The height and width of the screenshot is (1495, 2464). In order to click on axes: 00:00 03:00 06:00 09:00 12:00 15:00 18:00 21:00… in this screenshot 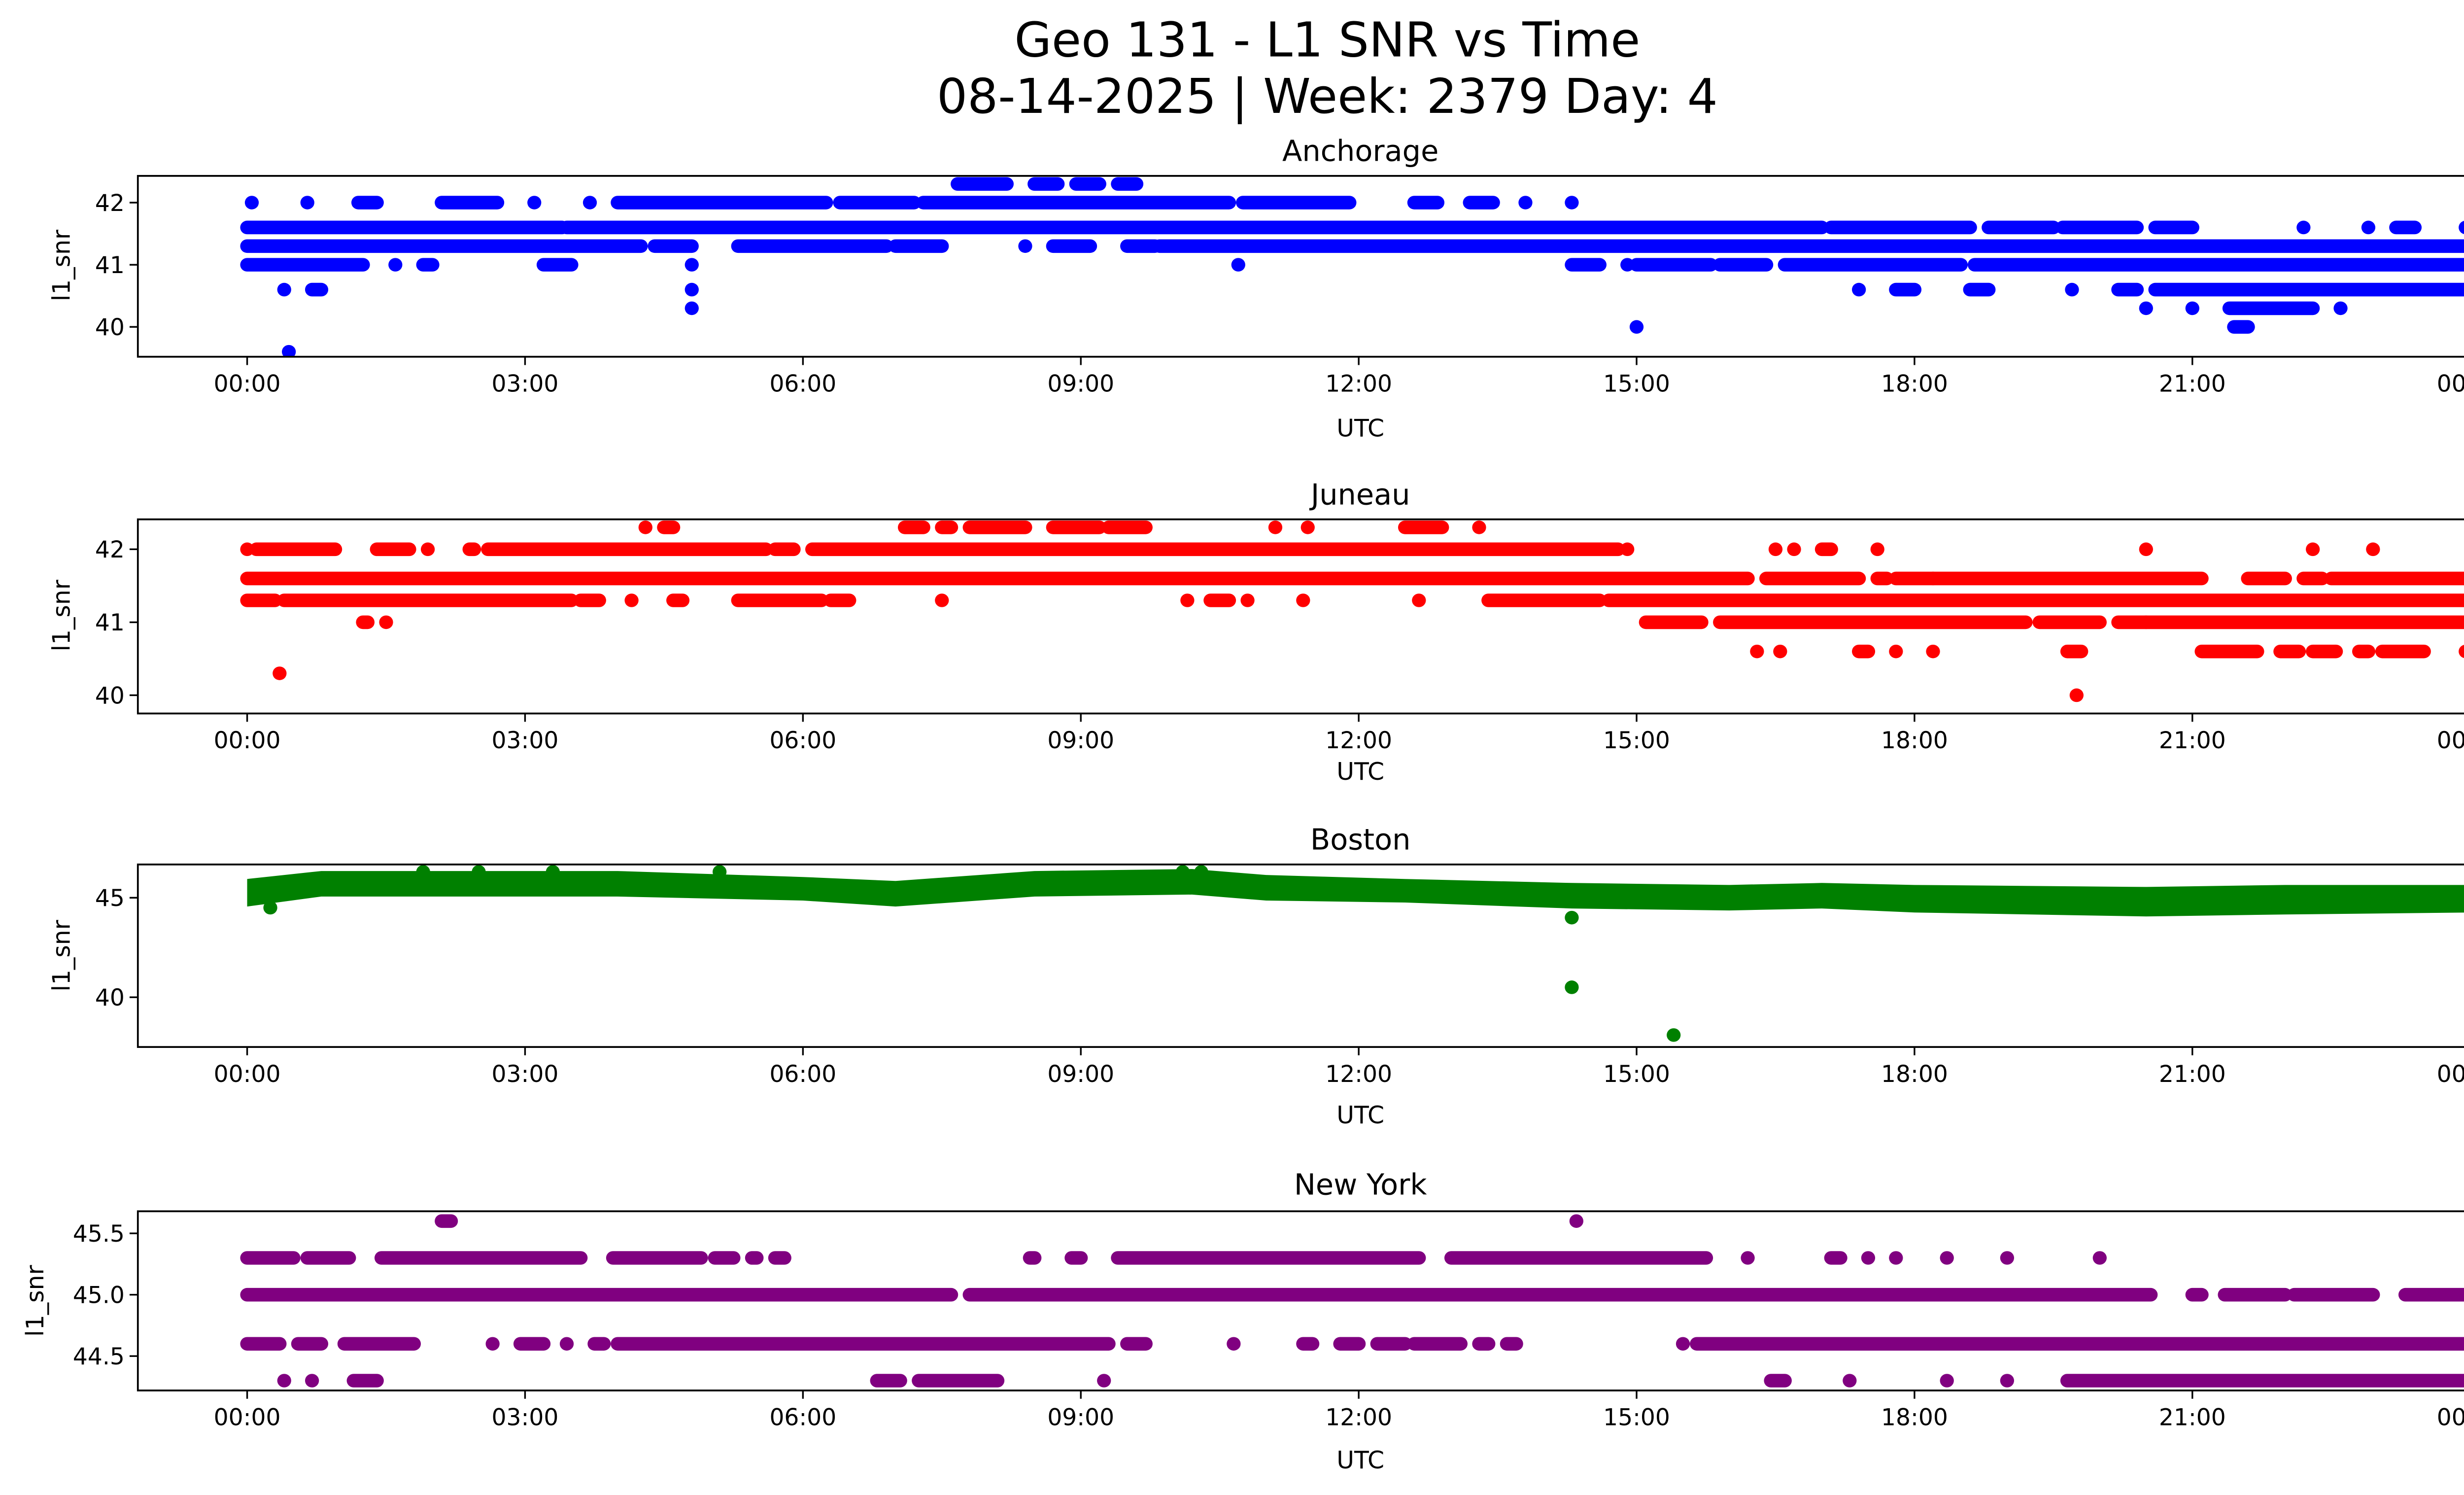, I will do `click(1279, 975)`.